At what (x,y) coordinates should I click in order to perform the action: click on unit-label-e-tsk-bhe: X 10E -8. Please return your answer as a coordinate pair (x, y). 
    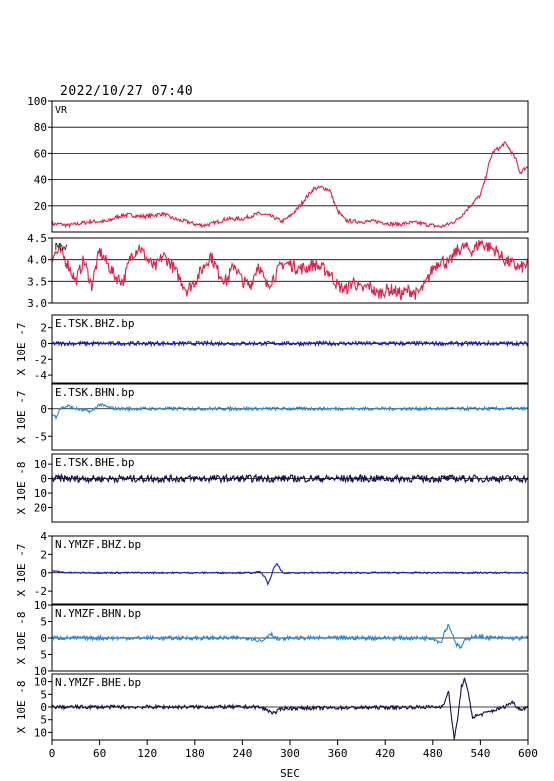
    Looking at the image, I should click on (21, 488).